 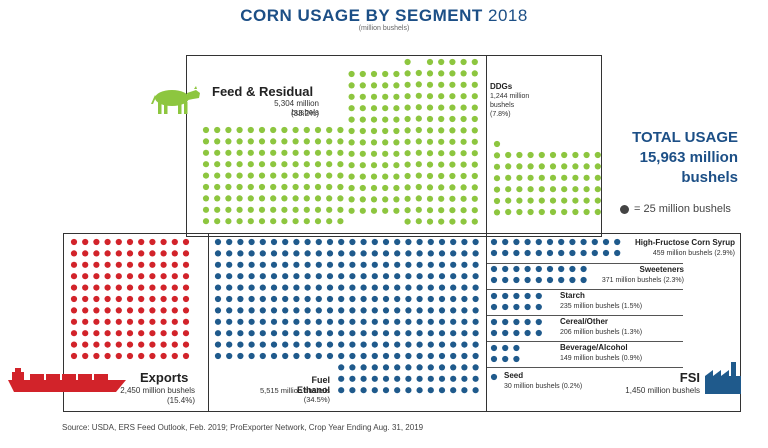 What do you see at coordinates (67, 380) in the screenshot?
I see `ship-icon` at bounding box center [67, 380].